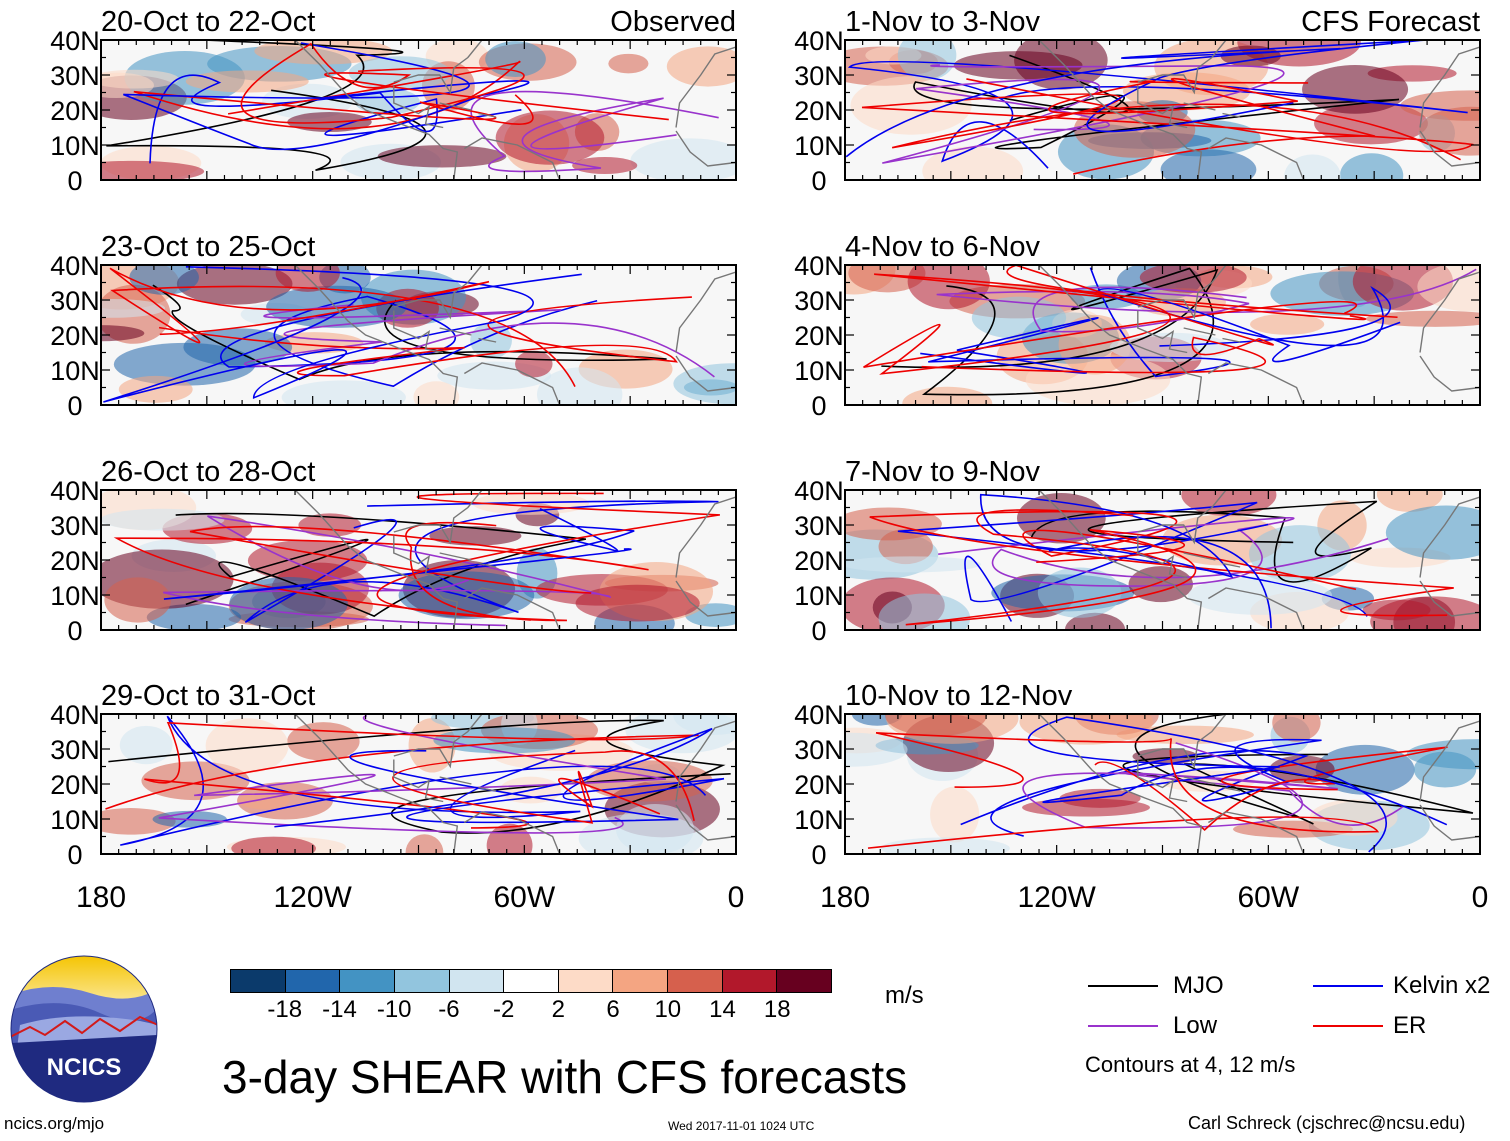 This screenshot has height=1141, width=1510. I want to click on map-panel: 40N 30N 20N 10N 0 4-Nov to 6-Nov, so click(1137, 326).